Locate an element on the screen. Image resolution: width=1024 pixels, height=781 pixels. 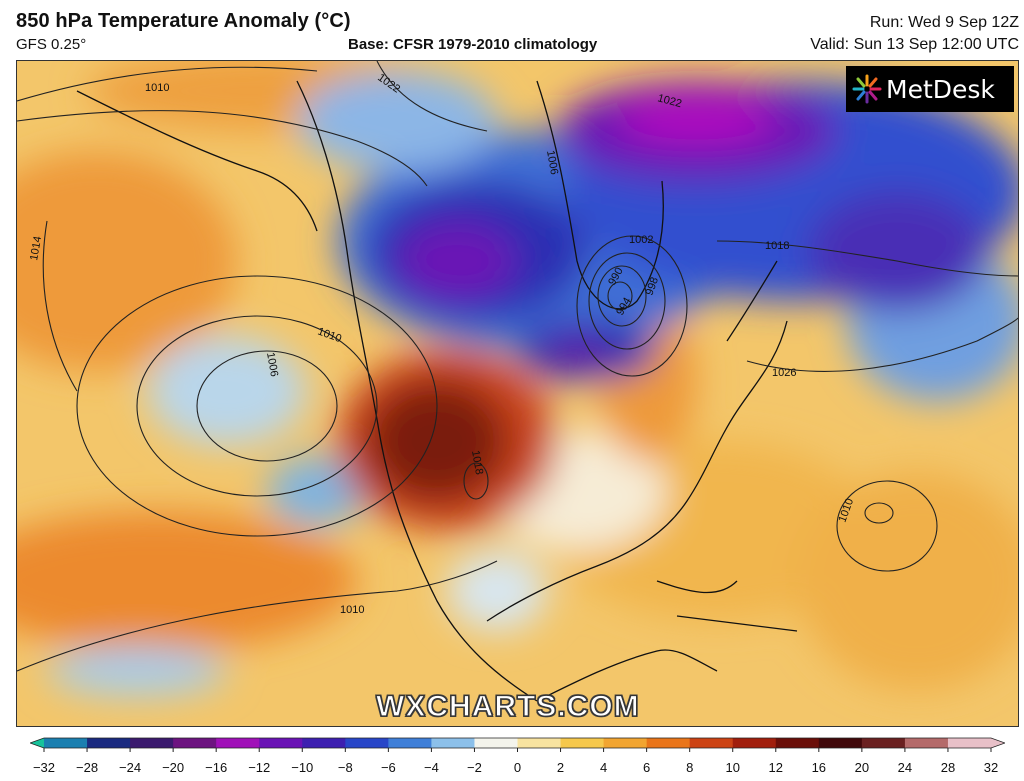
model-label: GFS 0.25° is located at coordinates (51, 44).